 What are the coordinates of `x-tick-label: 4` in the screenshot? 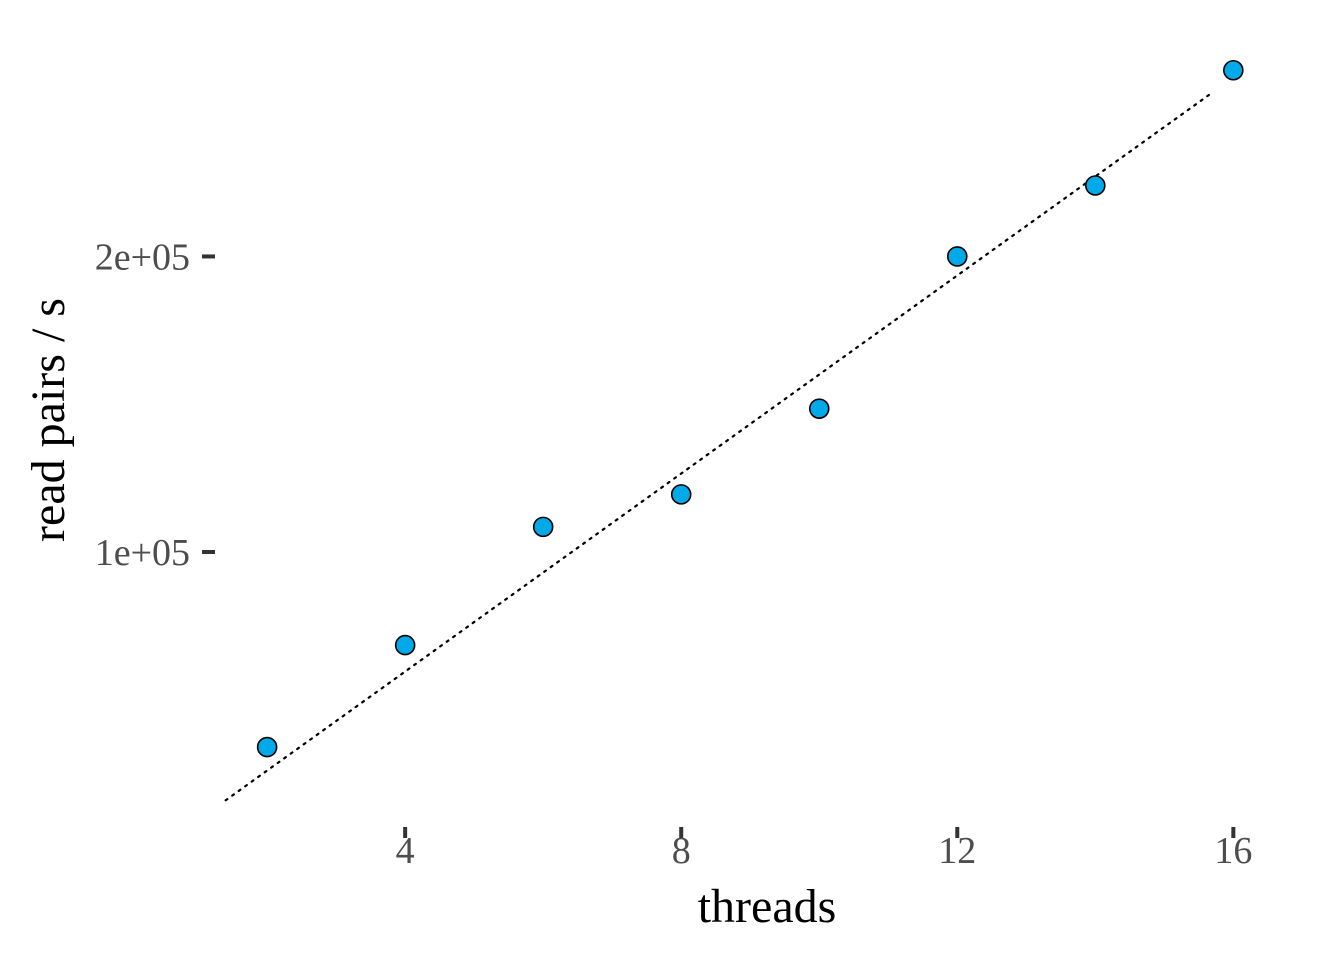 It's located at (405, 851).